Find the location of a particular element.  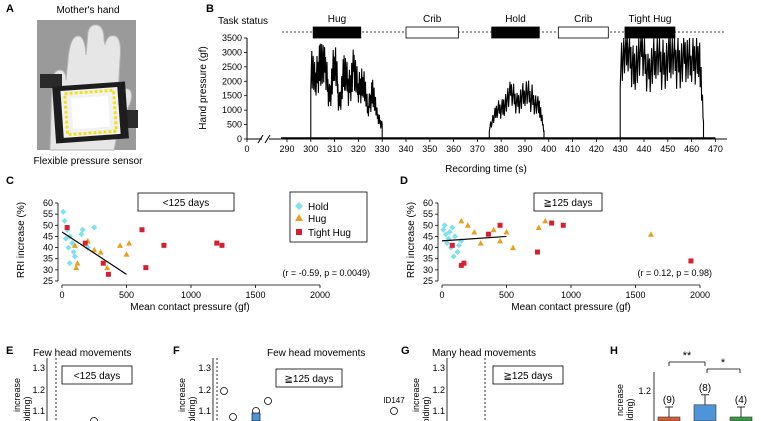

g-y-label2: olding) is located at coordinates (426, 408).